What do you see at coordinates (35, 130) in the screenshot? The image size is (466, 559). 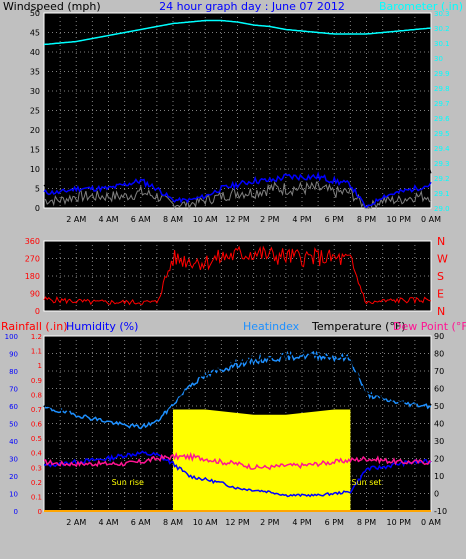 I see `windspeed-tick-label: 20` at bounding box center [35, 130].